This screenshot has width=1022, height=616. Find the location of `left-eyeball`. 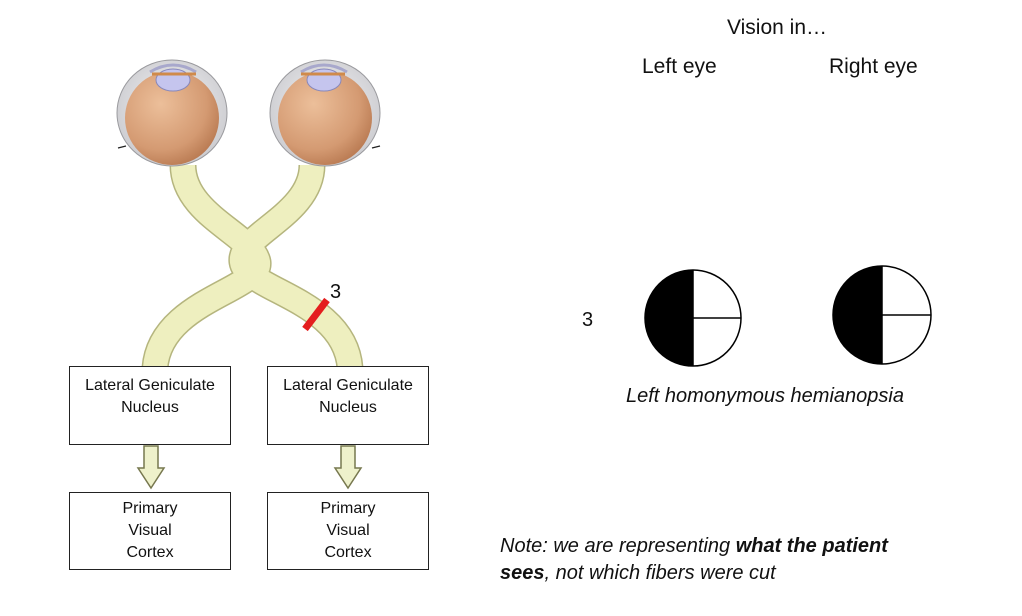

left-eyeball is located at coordinates (172, 113).